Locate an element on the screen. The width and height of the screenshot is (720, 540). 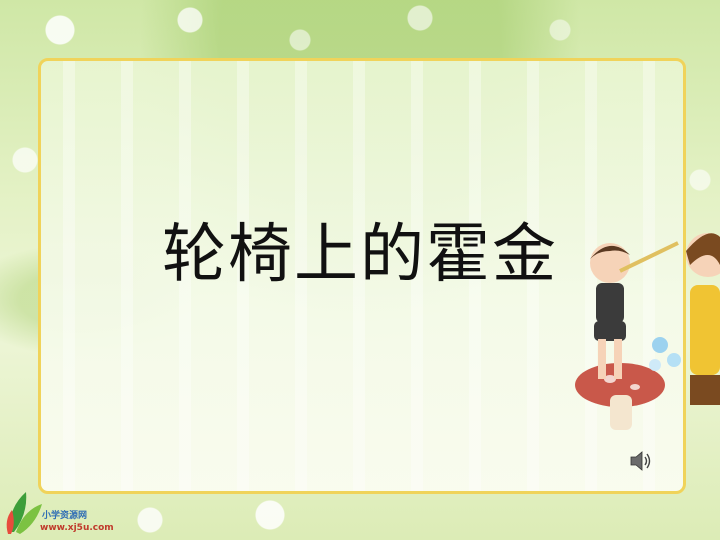
watermark-site-name: 小学资源网 is located at coordinates (65, 516).